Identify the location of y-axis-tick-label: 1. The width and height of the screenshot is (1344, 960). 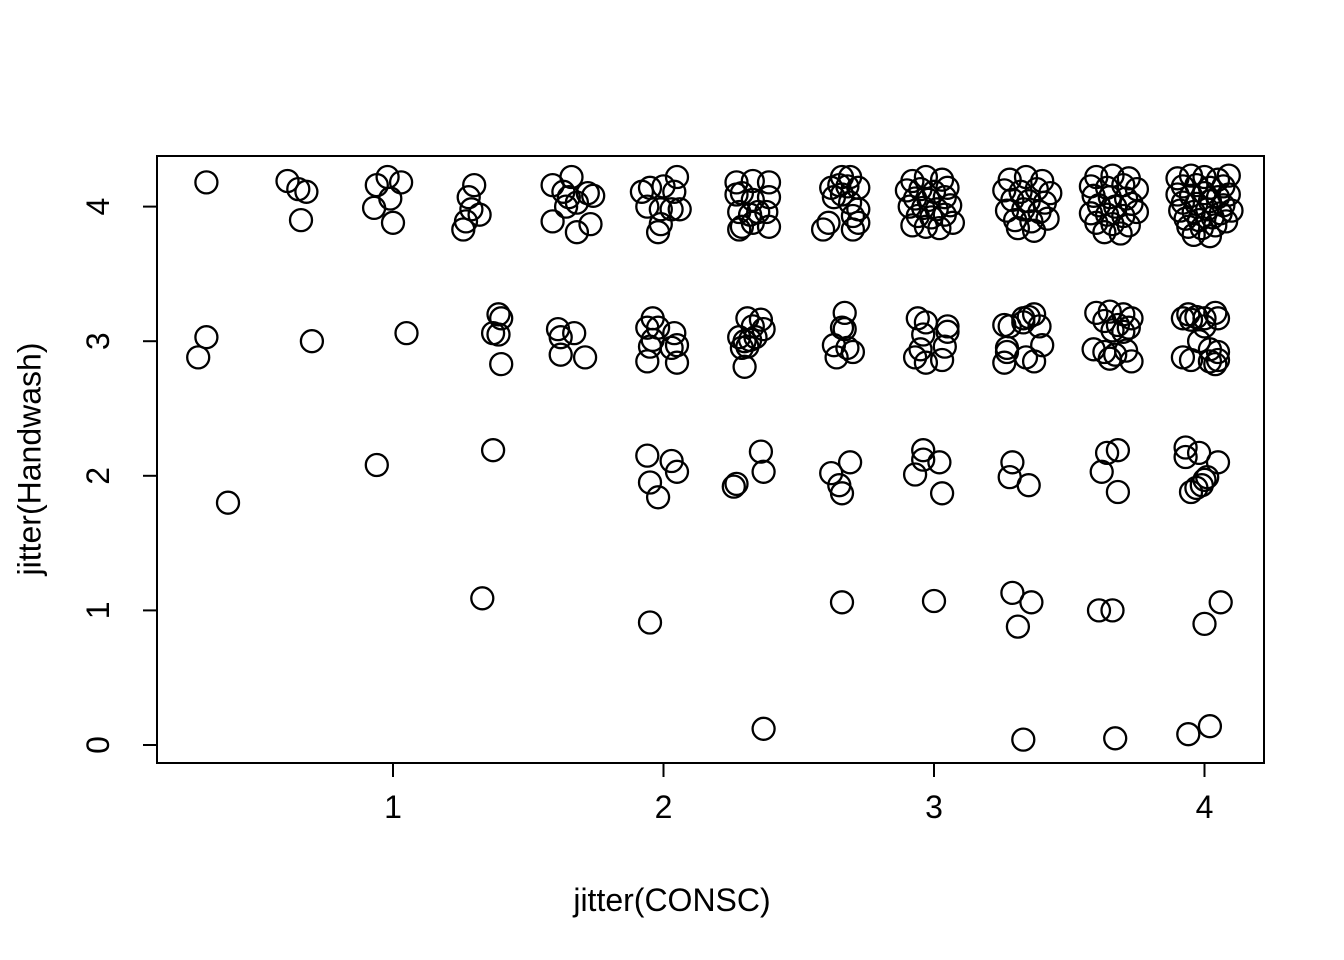
(98, 611).